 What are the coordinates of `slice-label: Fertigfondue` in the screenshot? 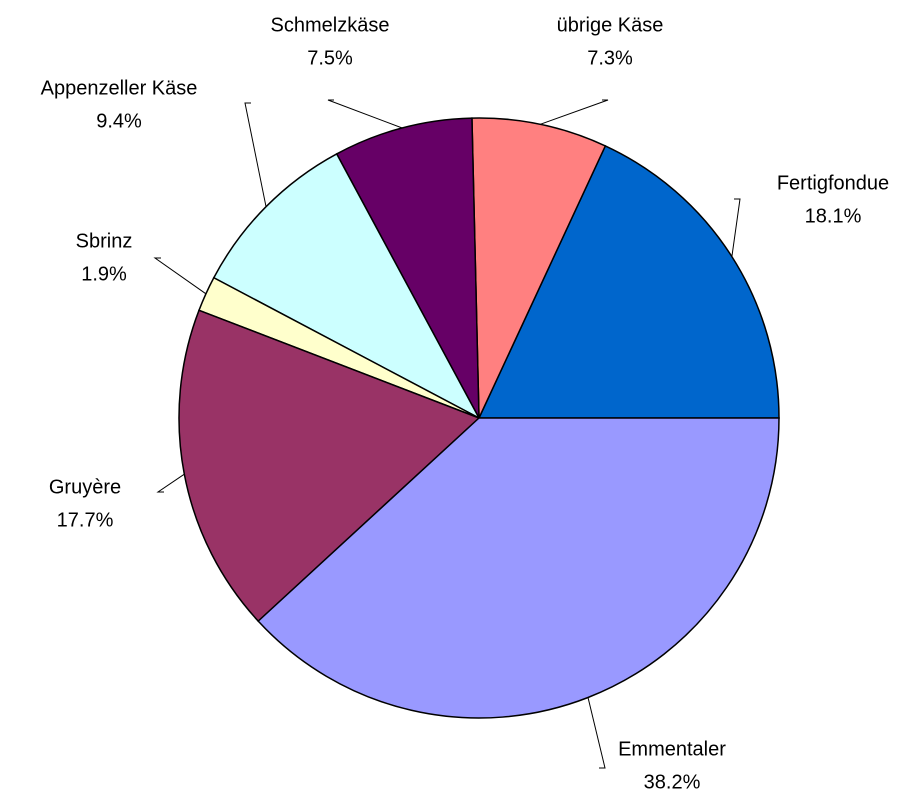 It's located at (833, 183).